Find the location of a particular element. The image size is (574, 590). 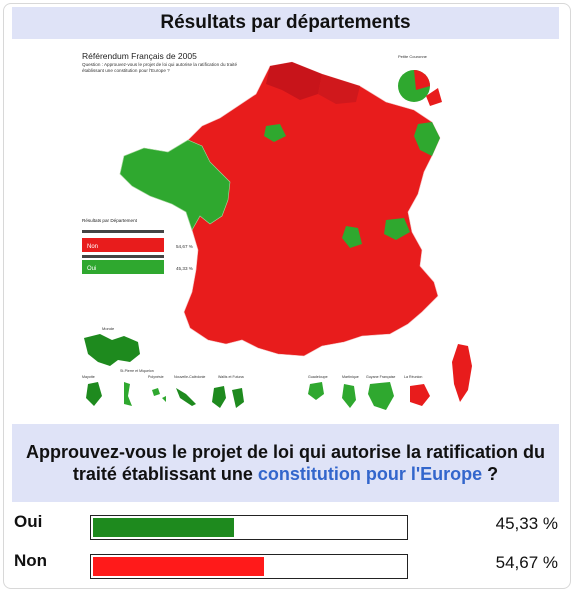

result-bar-oui is located at coordinates (249, 527).